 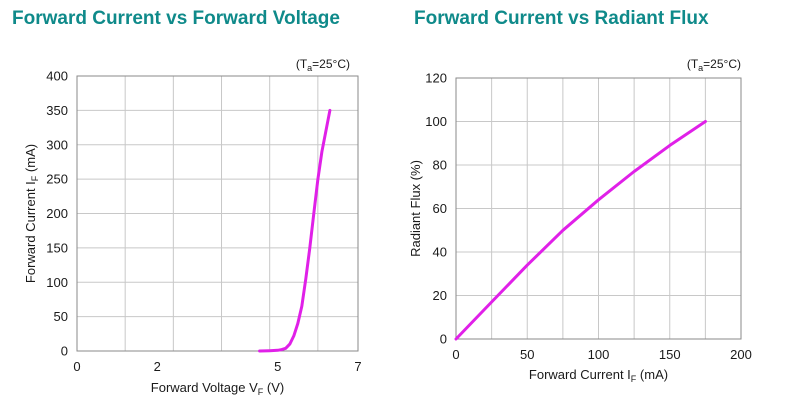 What do you see at coordinates (527, 354) in the screenshot?
I see `chart2-x-tick-label: 50` at bounding box center [527, 354].